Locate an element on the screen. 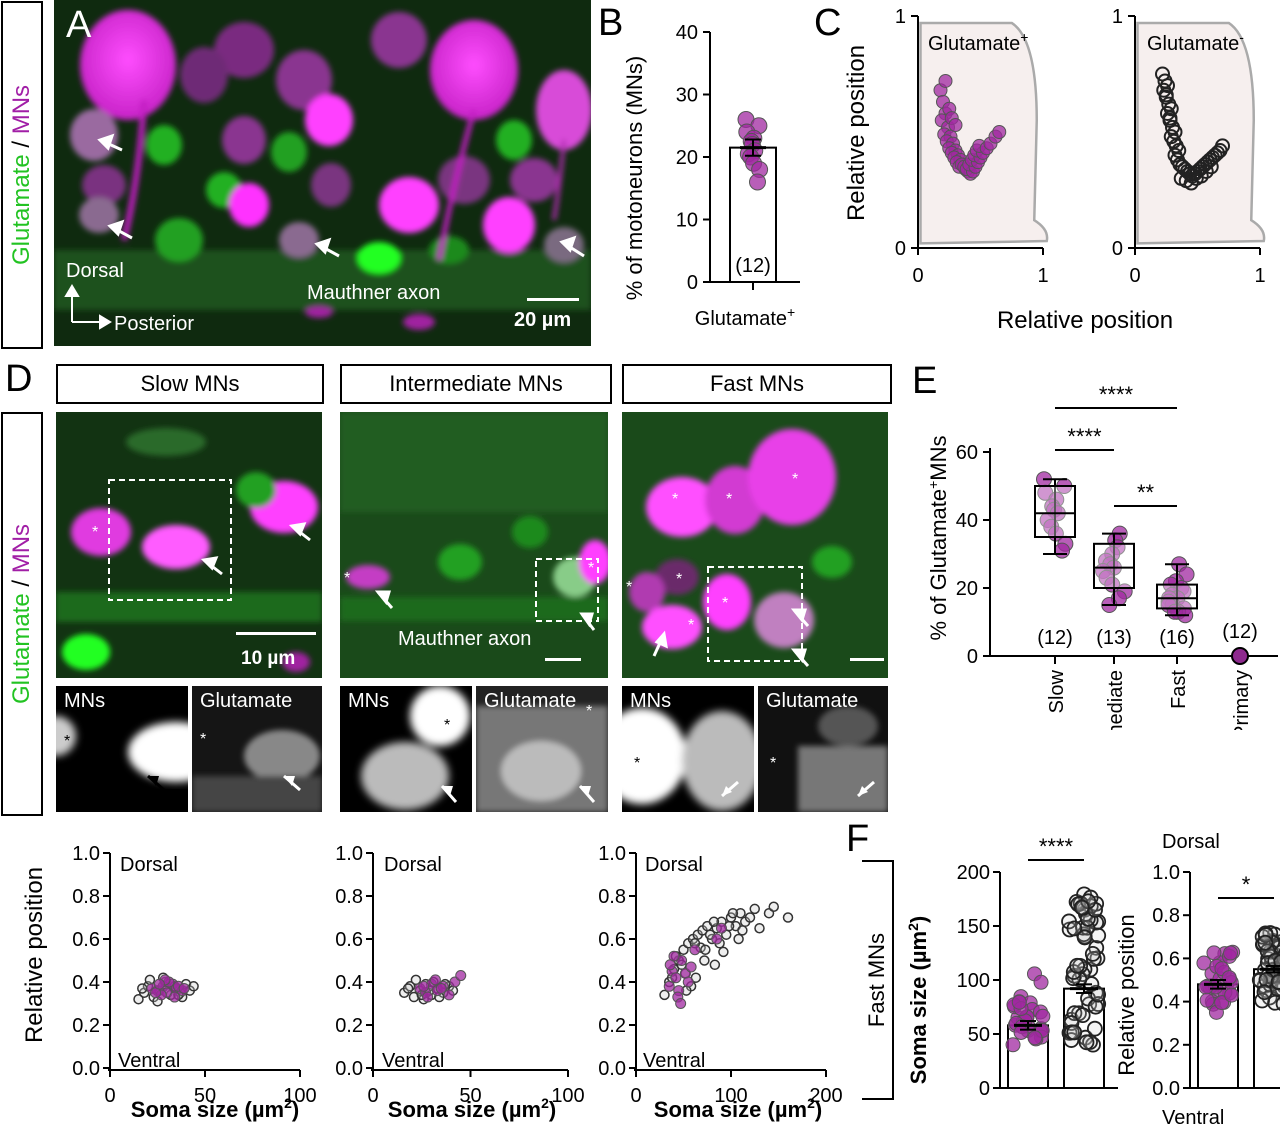 Image resolution: width=1280 pixels, height=1134 pixels. y-tick-label: 1.0 is located at coordinates (612, 854).